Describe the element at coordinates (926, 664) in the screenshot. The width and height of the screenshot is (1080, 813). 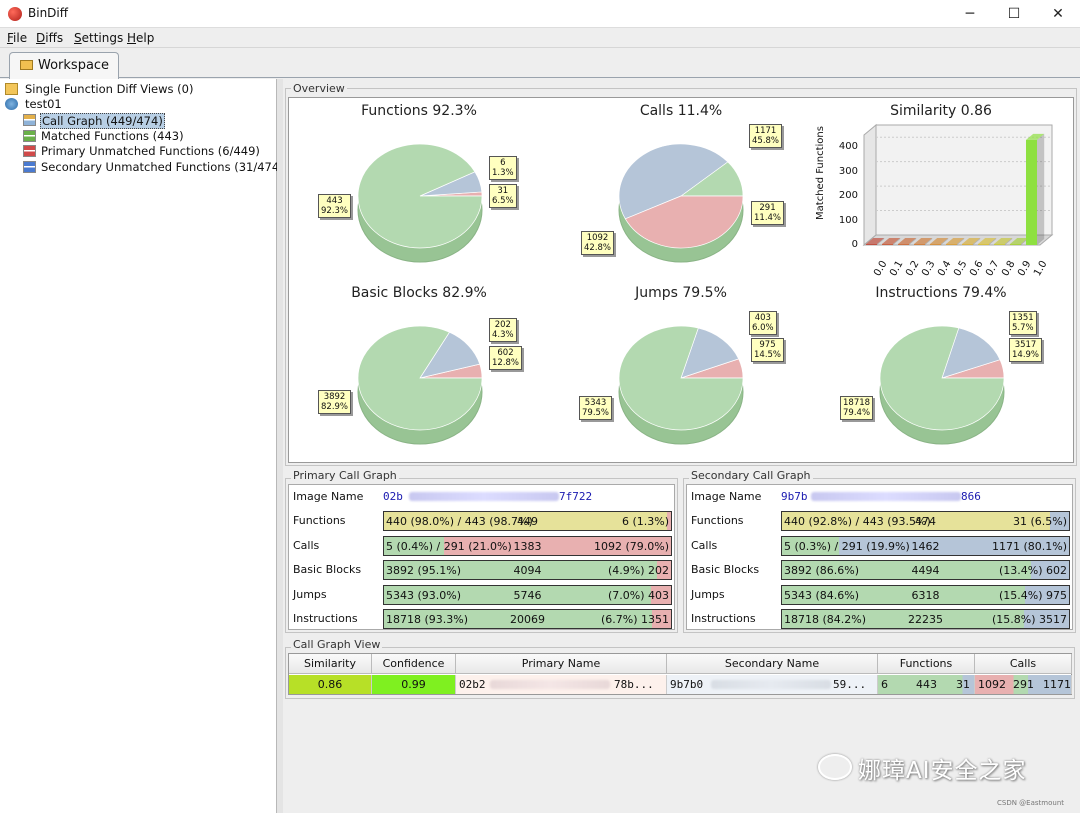
I see `col-functions: Functions` at that location.